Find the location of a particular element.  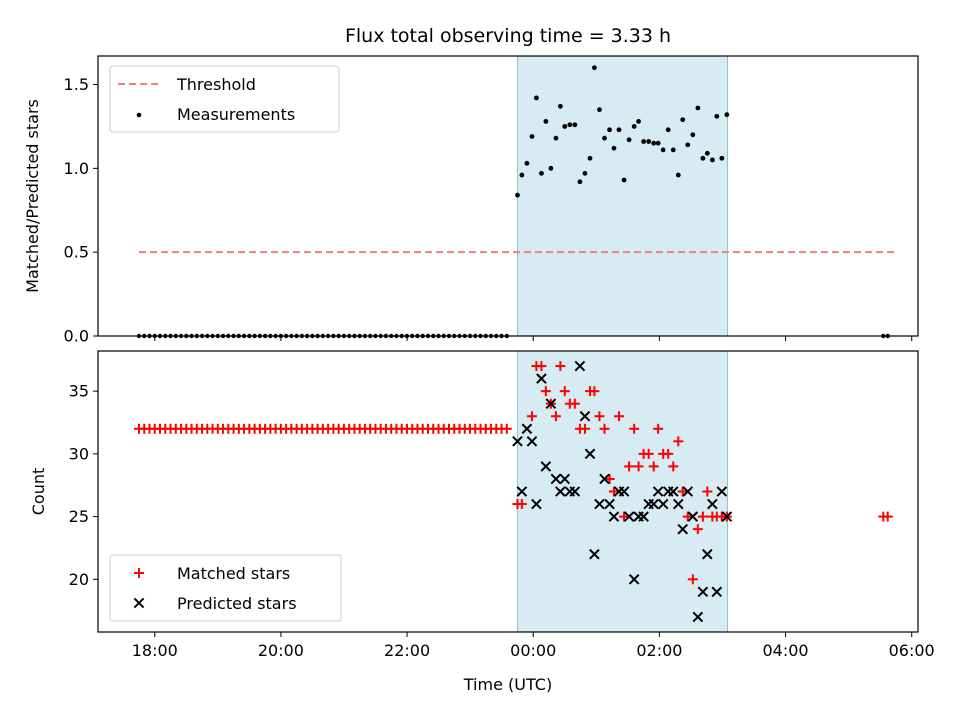

y-tick-label: 30 is located at coordinates (79, 453).